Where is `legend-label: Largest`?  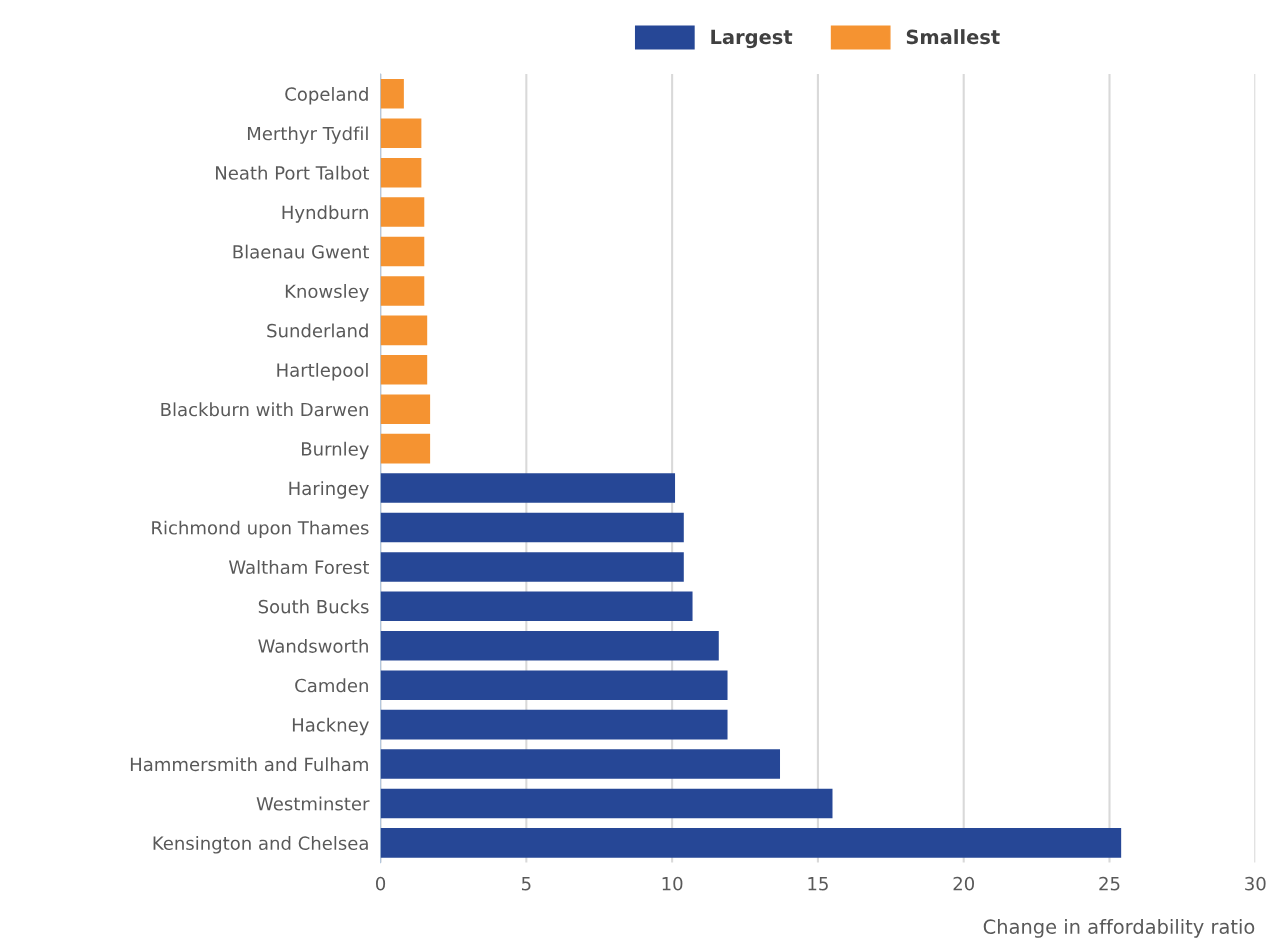 legend-label: Largest is located at coordinates (752, 39).